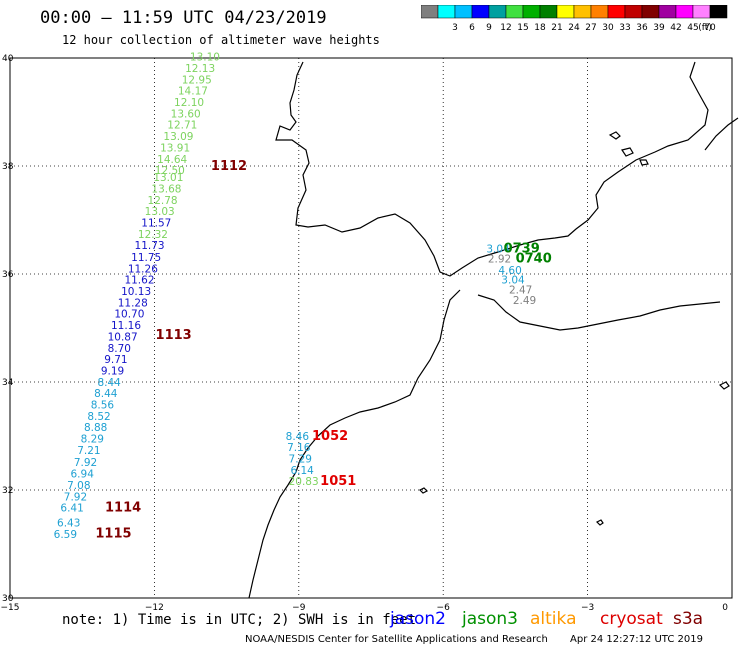 The height and width of the screenshot is (650, 740). I want to click on pass-time-label: 1112, so click(229, 166).